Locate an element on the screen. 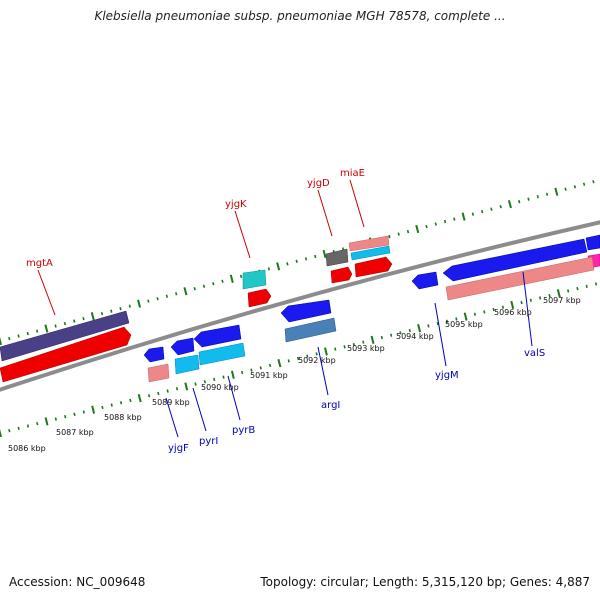 The width and height of the screenshot is (600, 600). feature-pyrI-cds is located at coordinates (187, 364).